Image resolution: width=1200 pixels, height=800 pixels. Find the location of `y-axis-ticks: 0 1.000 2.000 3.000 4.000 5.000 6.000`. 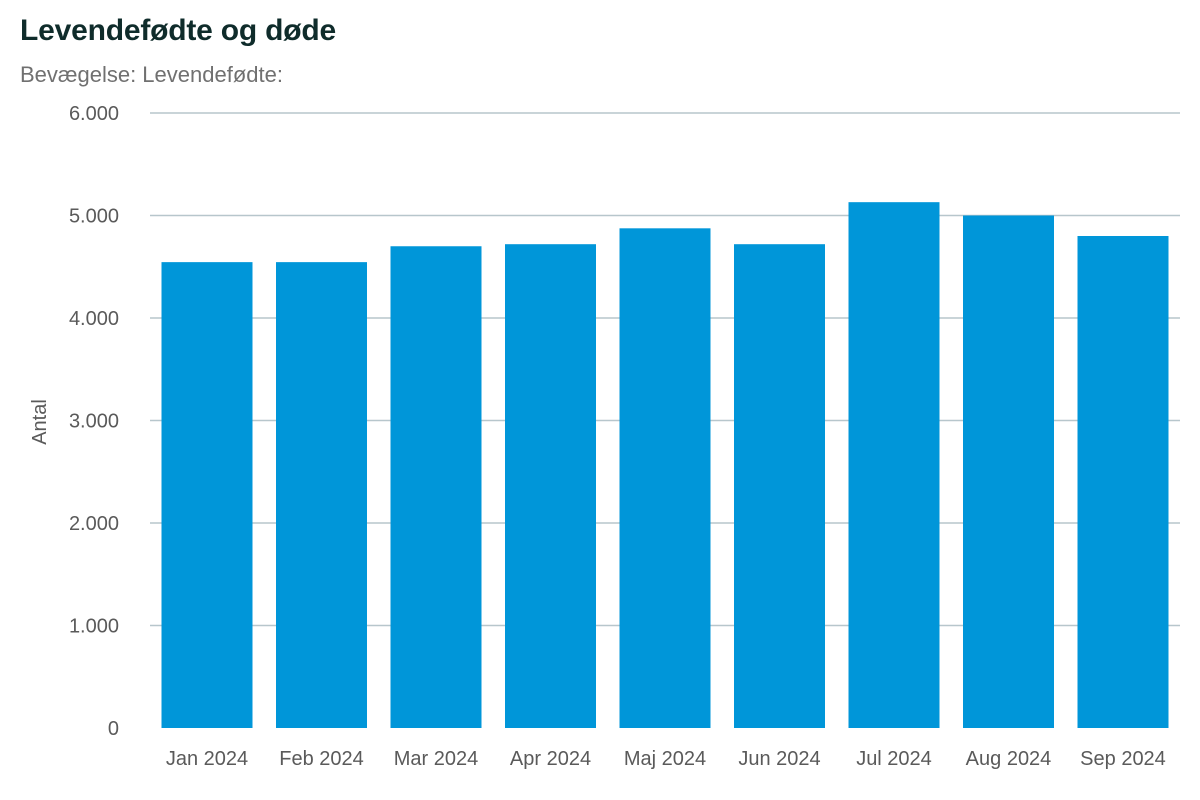

y-axis-ticks: 0 1.000 2.000 3.000 4.000 5.000 6.000 is located at coordinates (94, 421).